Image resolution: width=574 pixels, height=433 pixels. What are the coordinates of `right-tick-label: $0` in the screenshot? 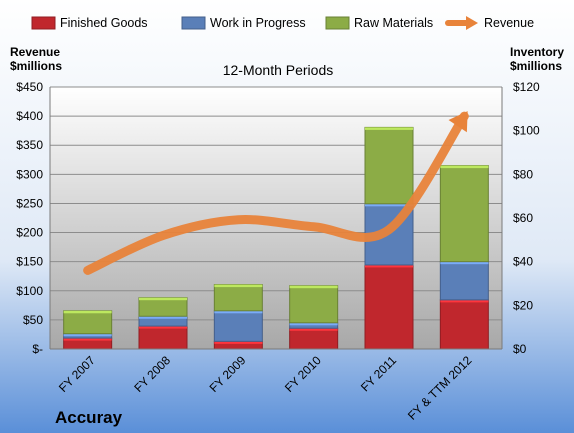 It's located at (520, 349).